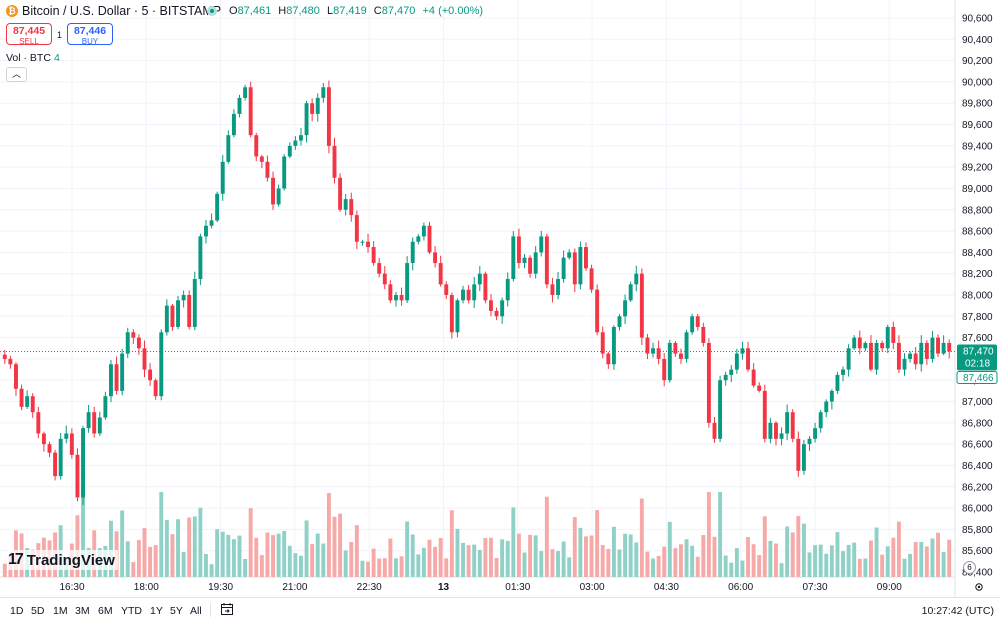 The image size is (1000, 623). Describe the element at coordinates (977, 61) in the screenshot. I see `price-tick-label: 90,200` at that location.